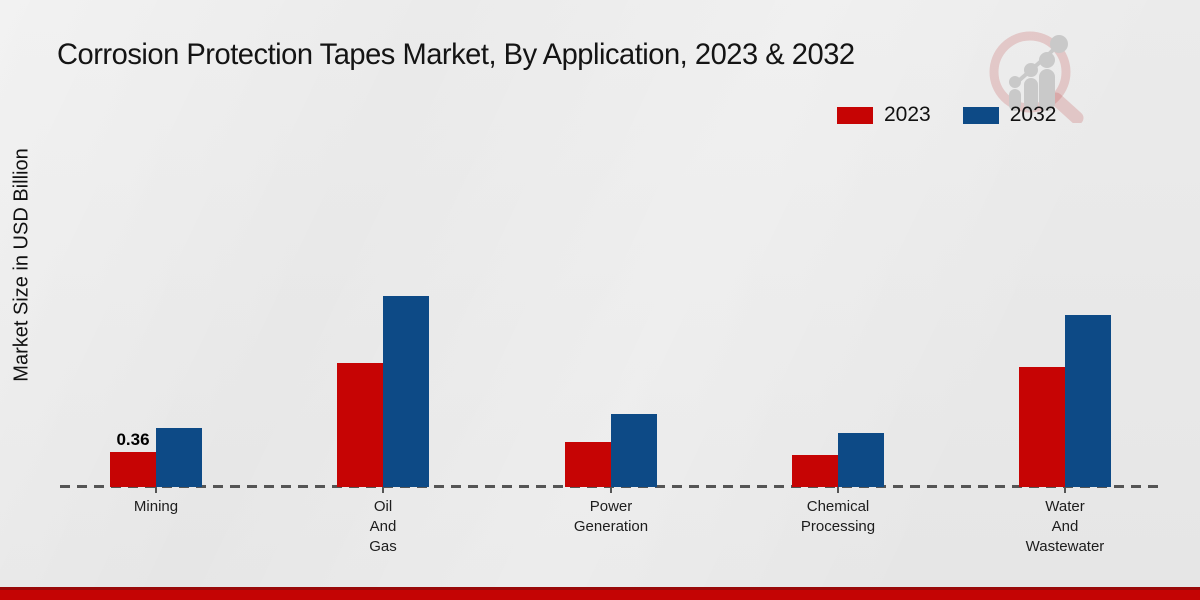 This screenshot has width=1200, height=600. What do you see at coordinates (1065, 526) in the screenshot?
I see `x-axis-category-label: Water And Wastewater` at bounding box center [1065, 526].